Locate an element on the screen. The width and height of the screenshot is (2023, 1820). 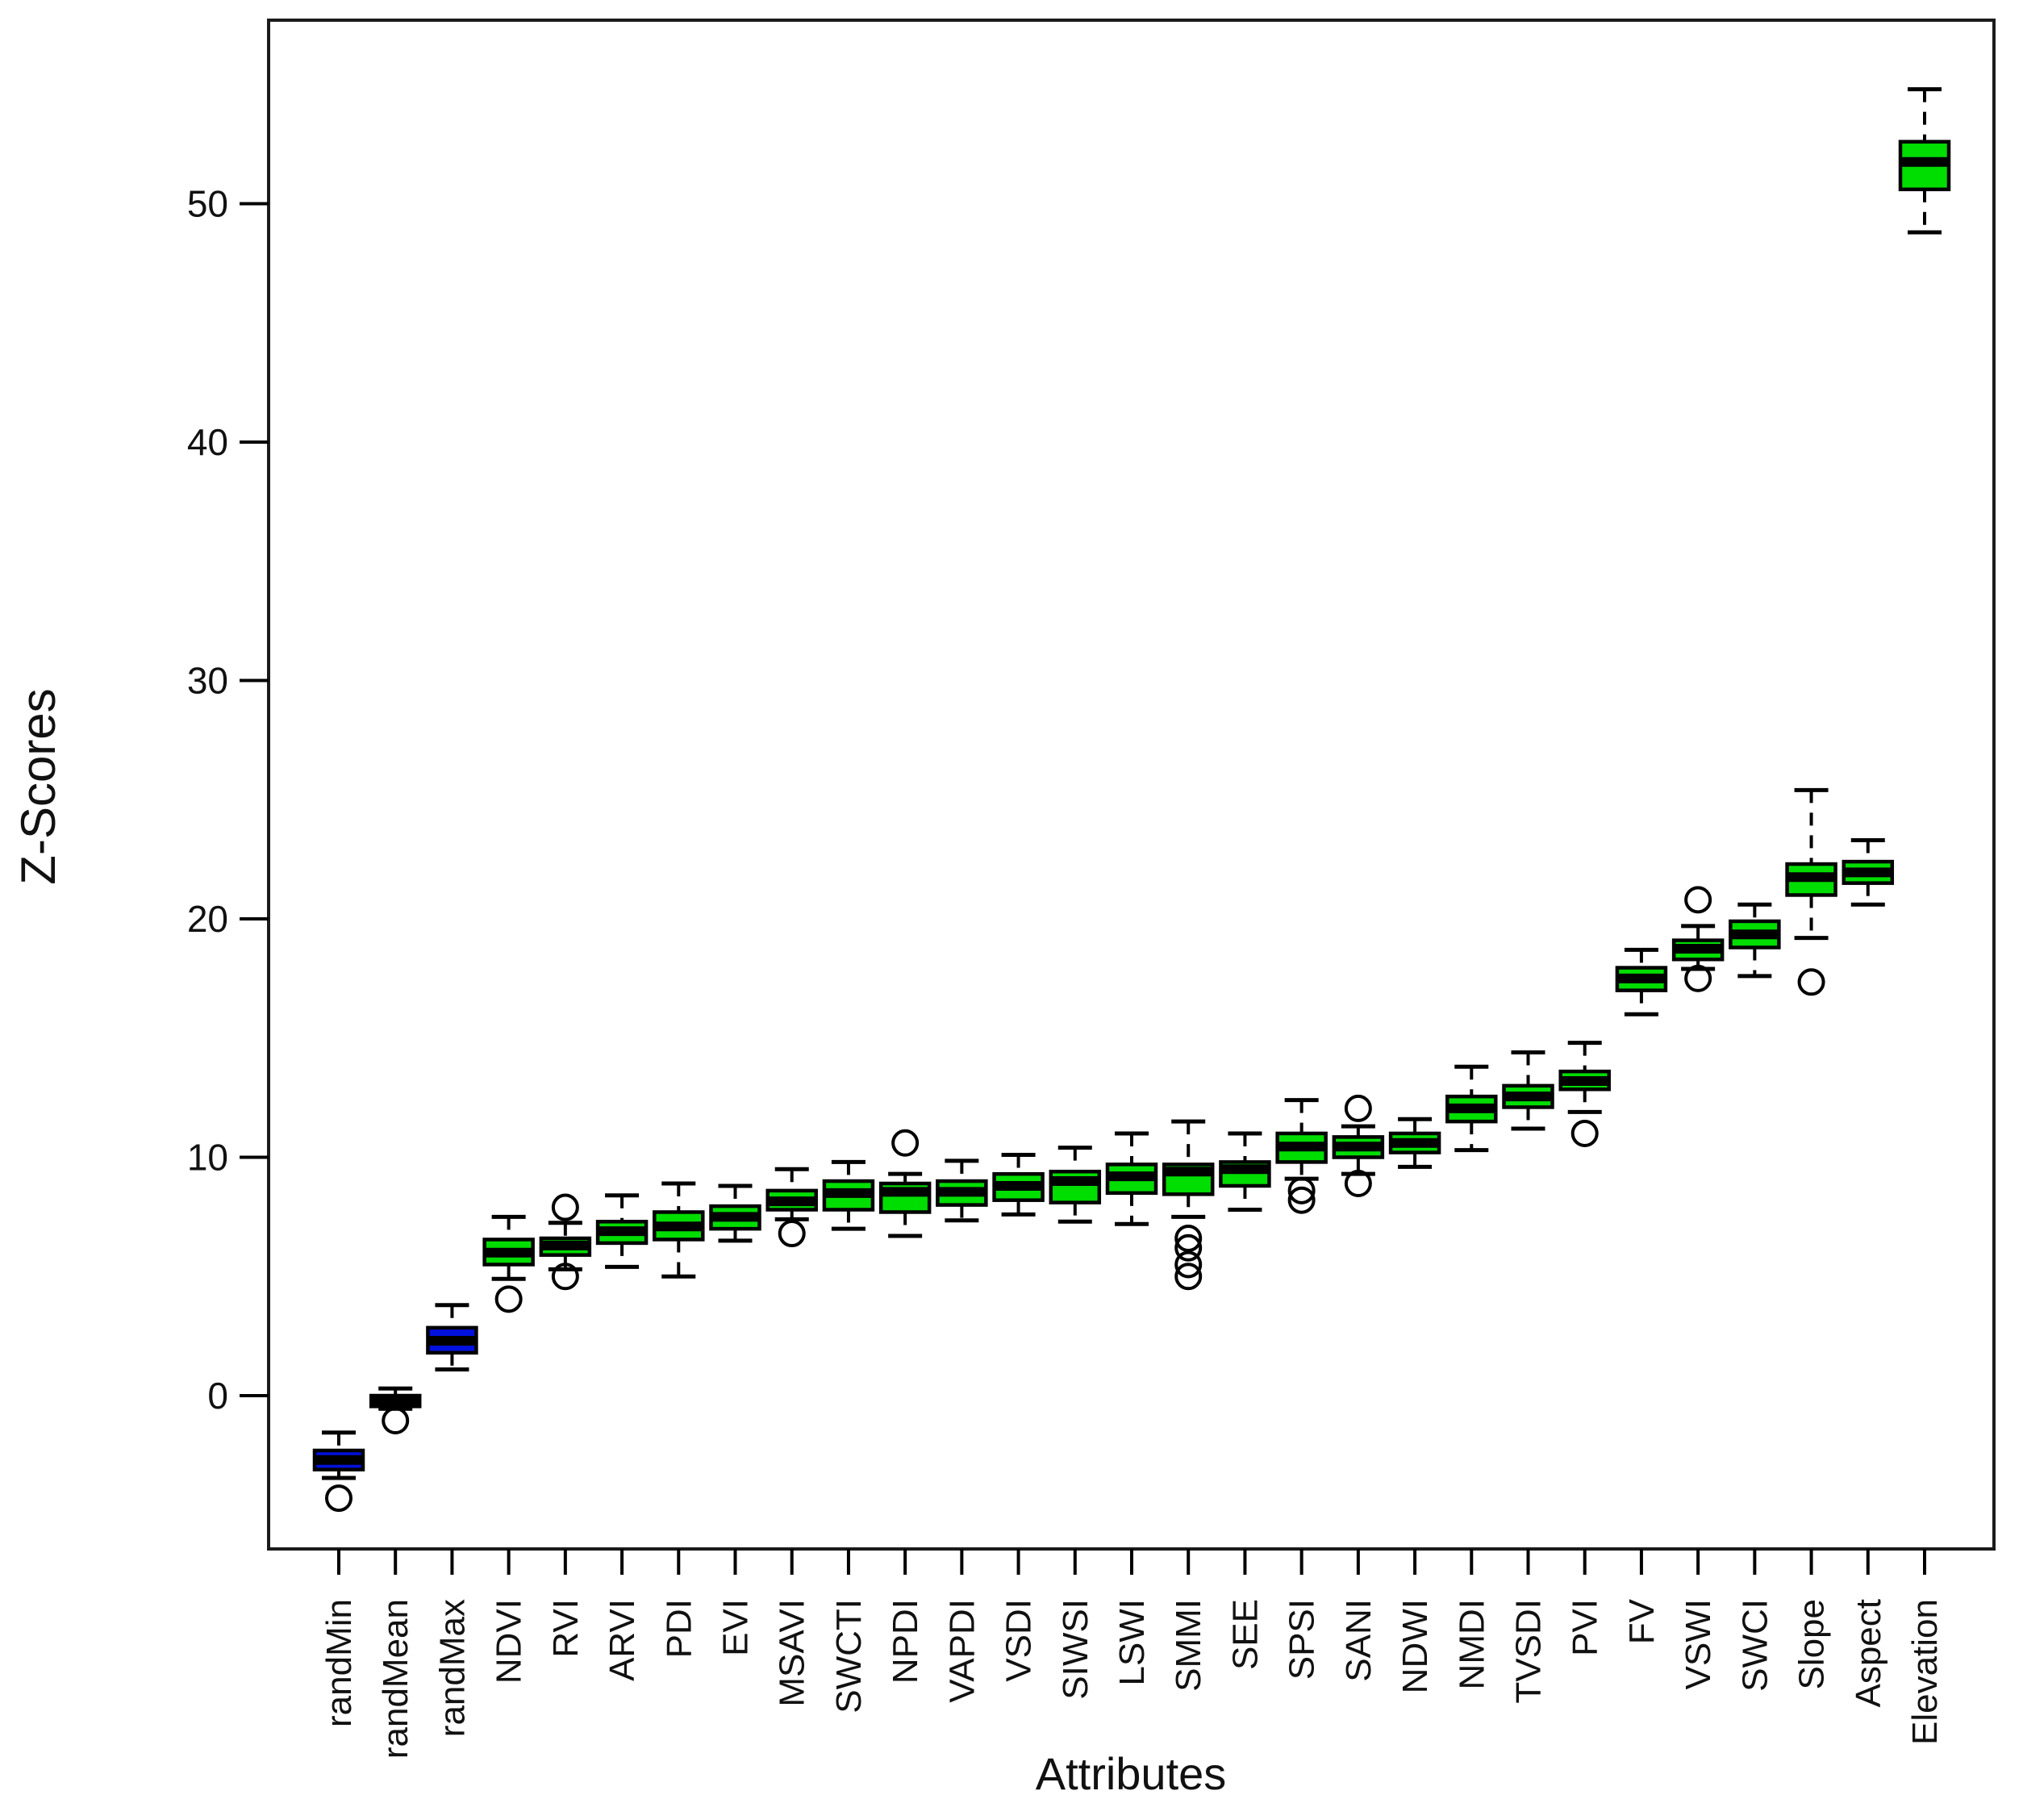
x-axis-title: Attributes is located at coordinates (1132, 1773).